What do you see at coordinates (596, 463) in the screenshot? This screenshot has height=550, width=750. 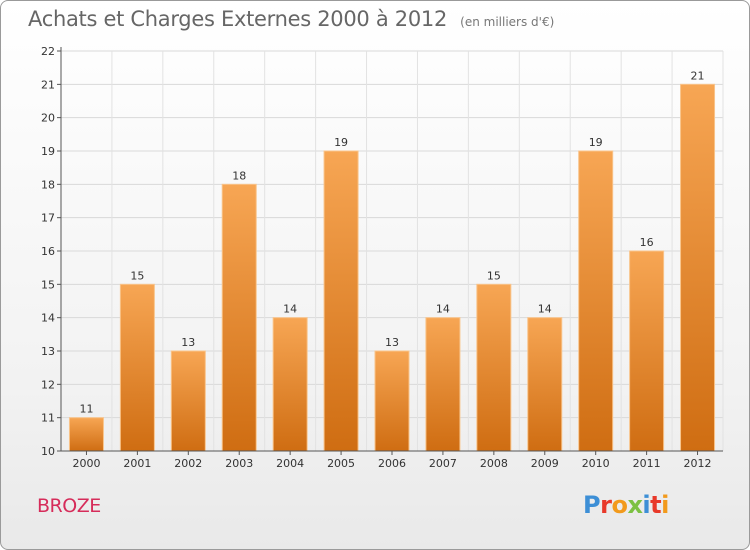 I see `x-tick-label: 2010` at bounding box center [596, 463].